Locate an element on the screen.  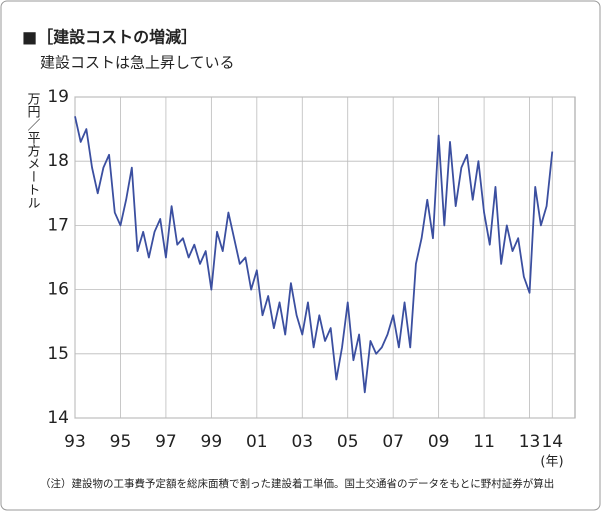
x-tick-label: 13 is located at coordinates (530, 442).